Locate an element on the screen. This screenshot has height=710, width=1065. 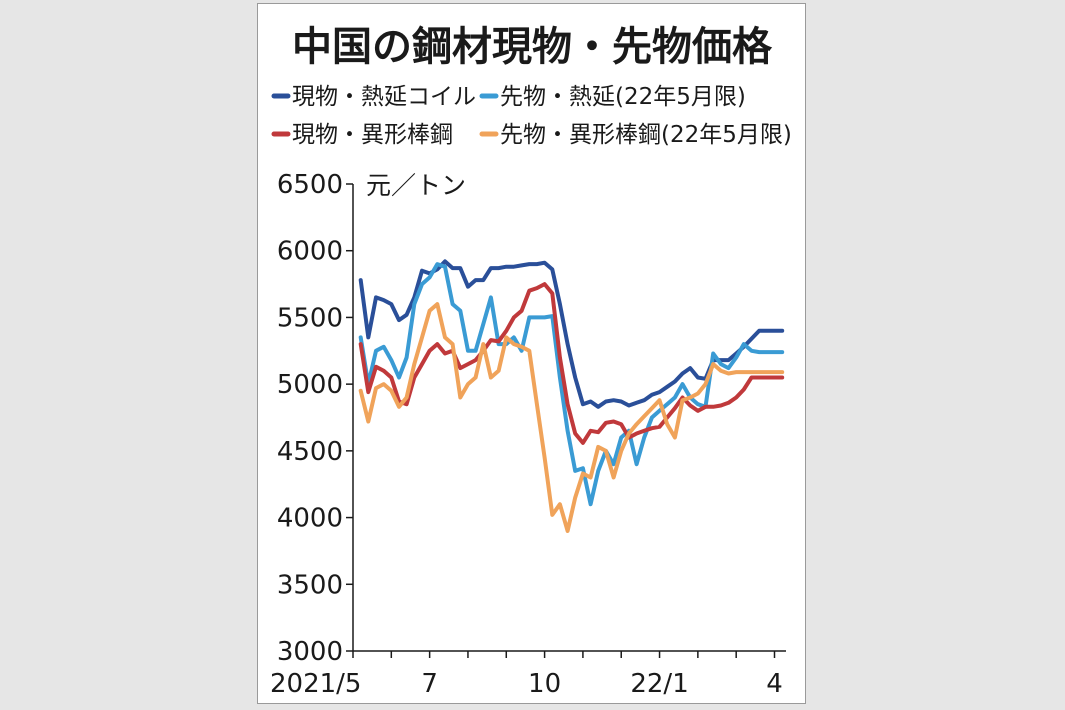
x-tick-label: 22/1 is located at coordinates (659, 684).